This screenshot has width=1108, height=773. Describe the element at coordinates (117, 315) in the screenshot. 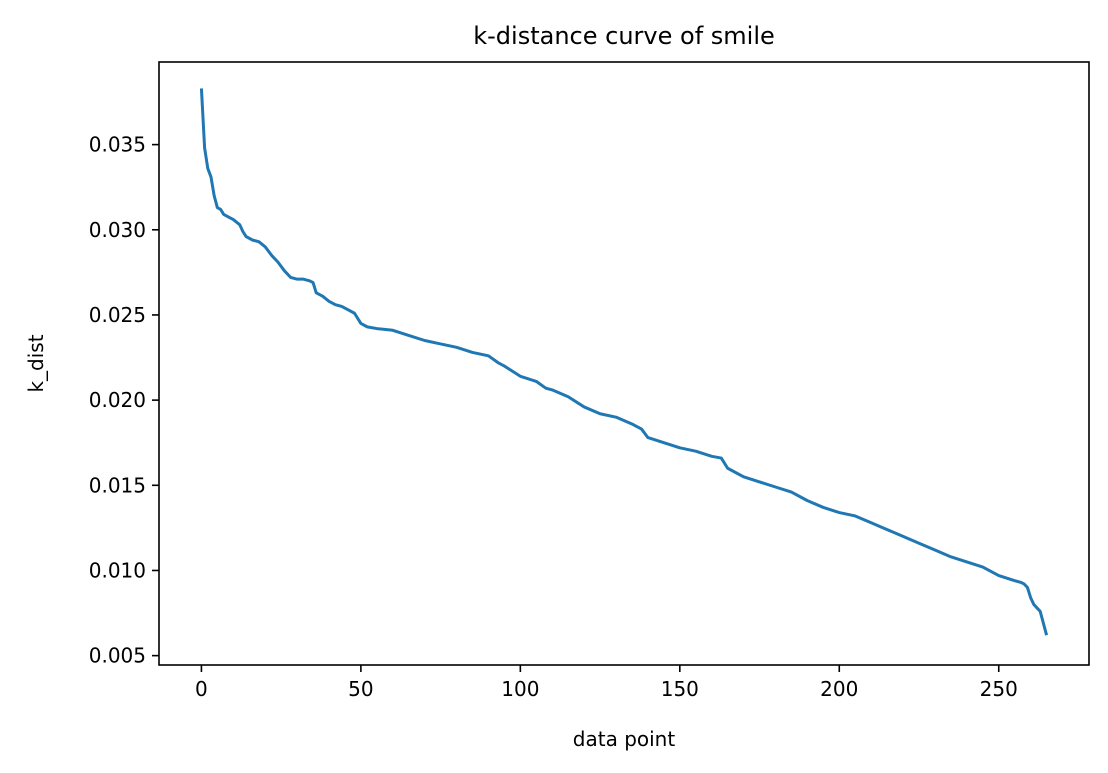

I see `y-tick-label: 0.025` at that location.